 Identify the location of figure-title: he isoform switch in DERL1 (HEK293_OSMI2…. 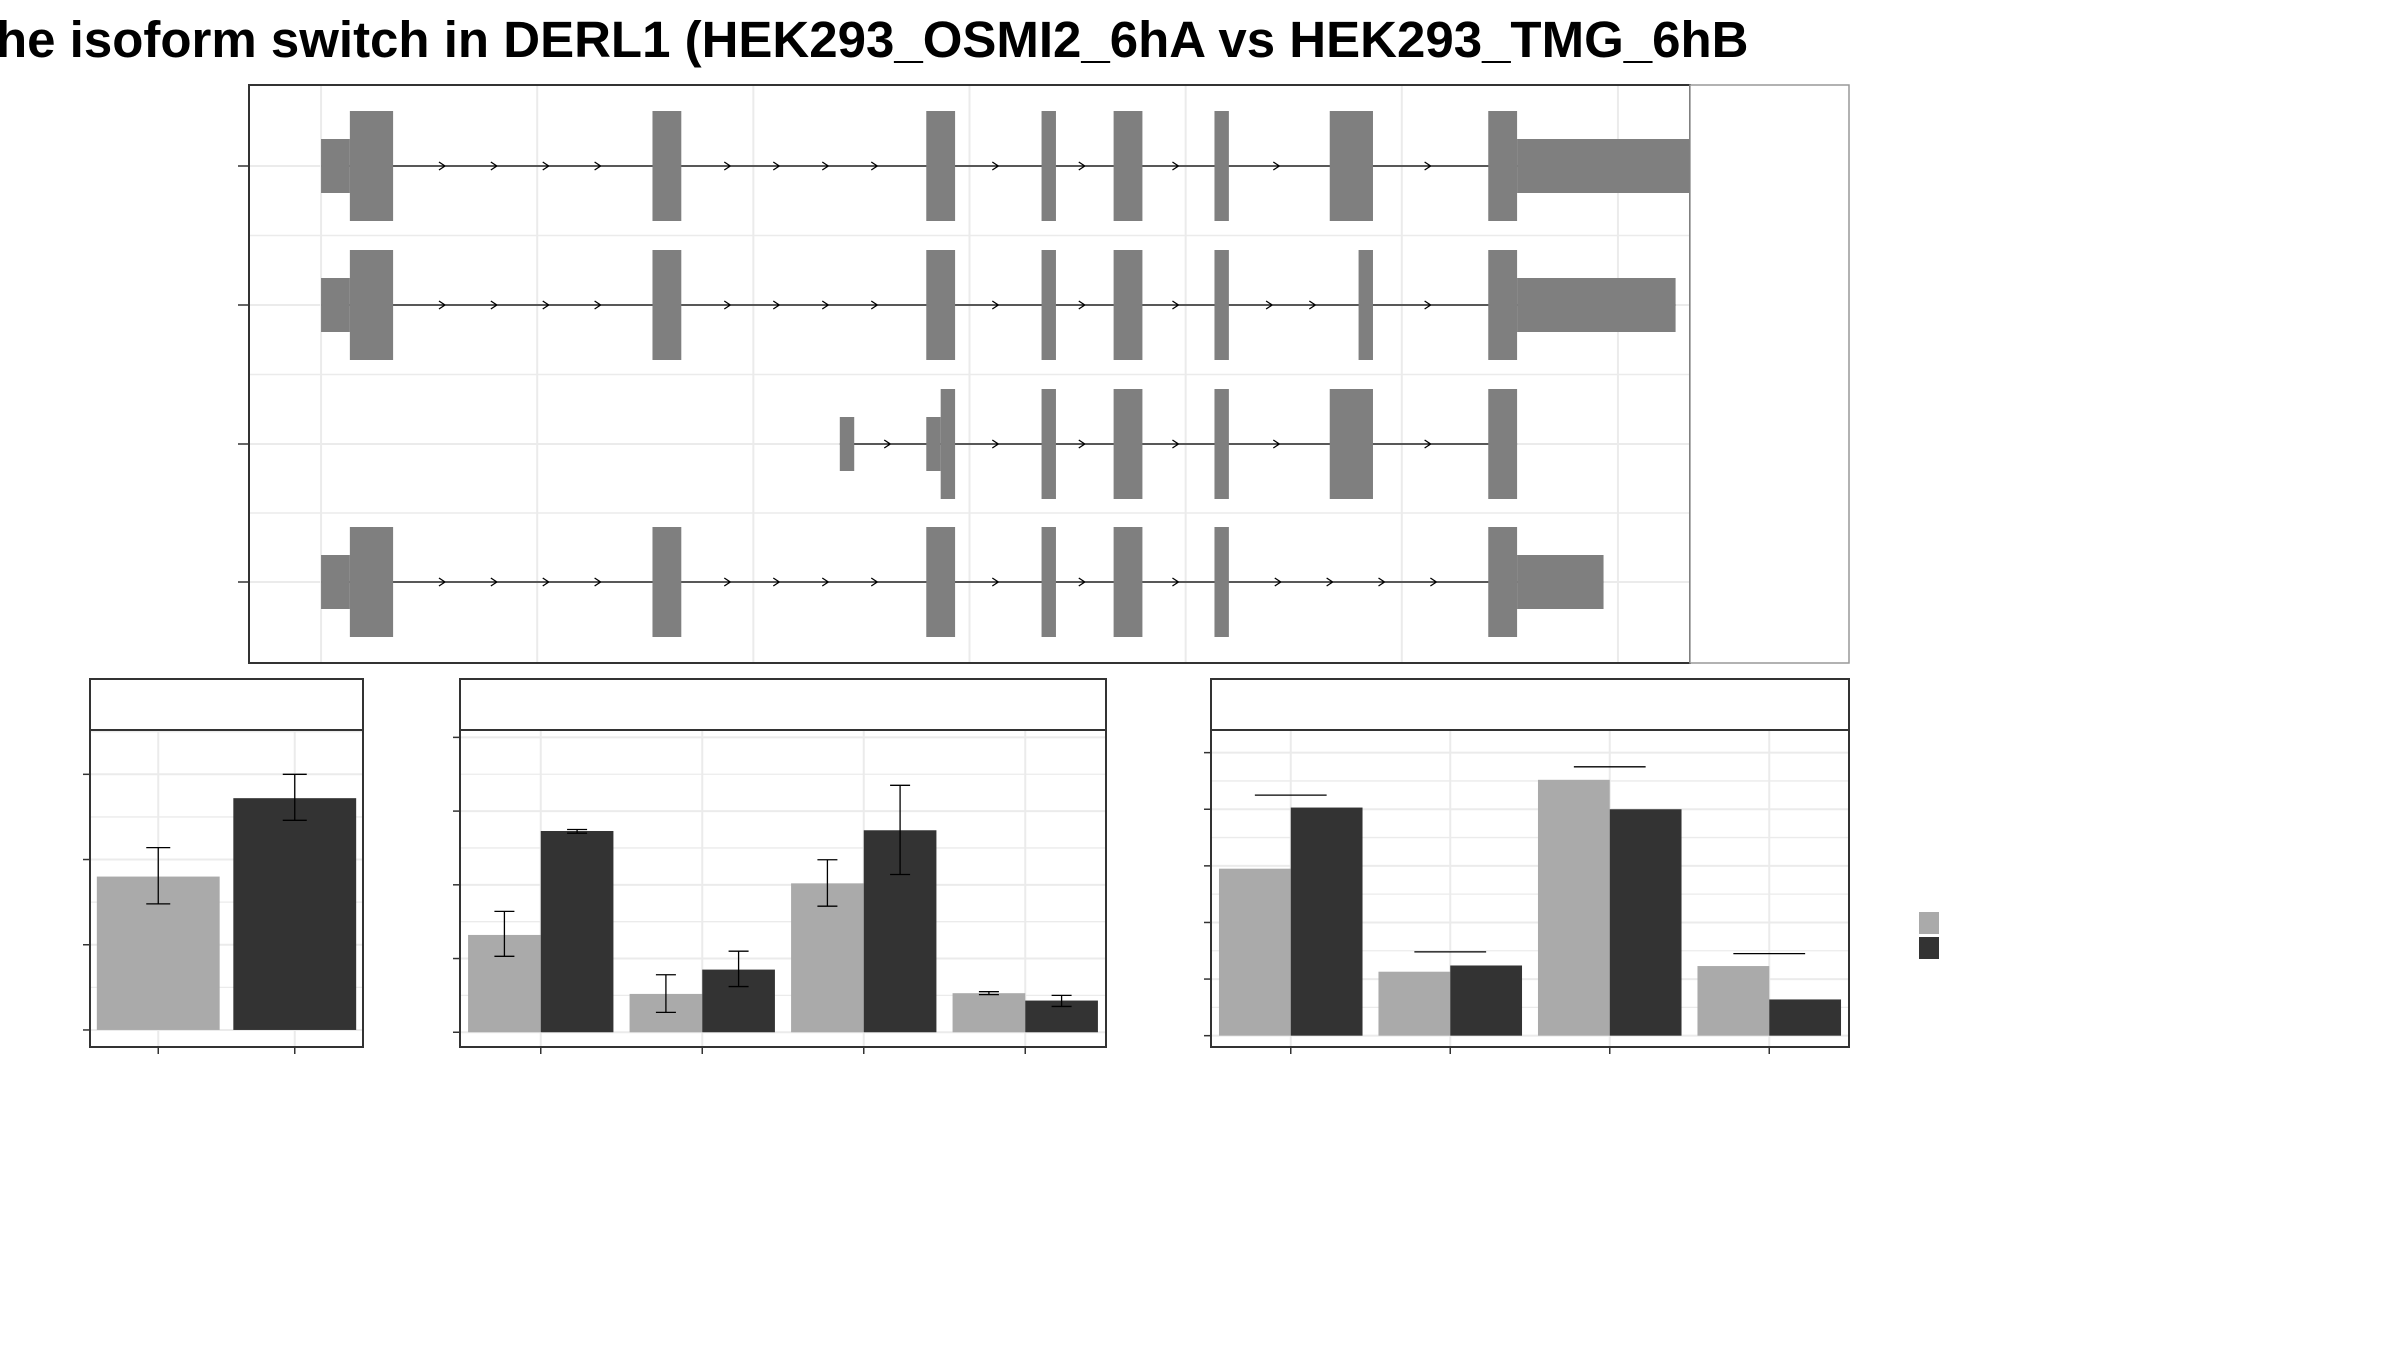
(874, 39).